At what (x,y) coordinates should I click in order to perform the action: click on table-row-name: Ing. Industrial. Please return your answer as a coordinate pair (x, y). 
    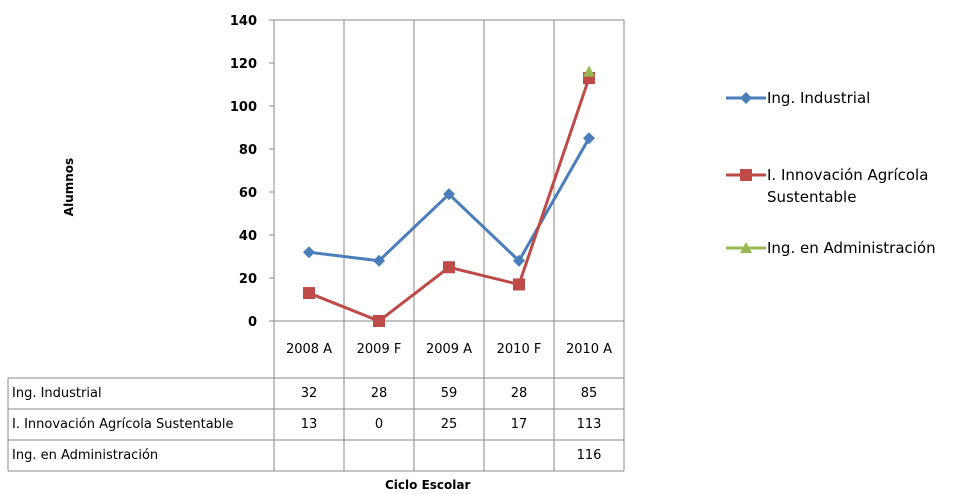
    Looking at the image, I should click on (57, 393).